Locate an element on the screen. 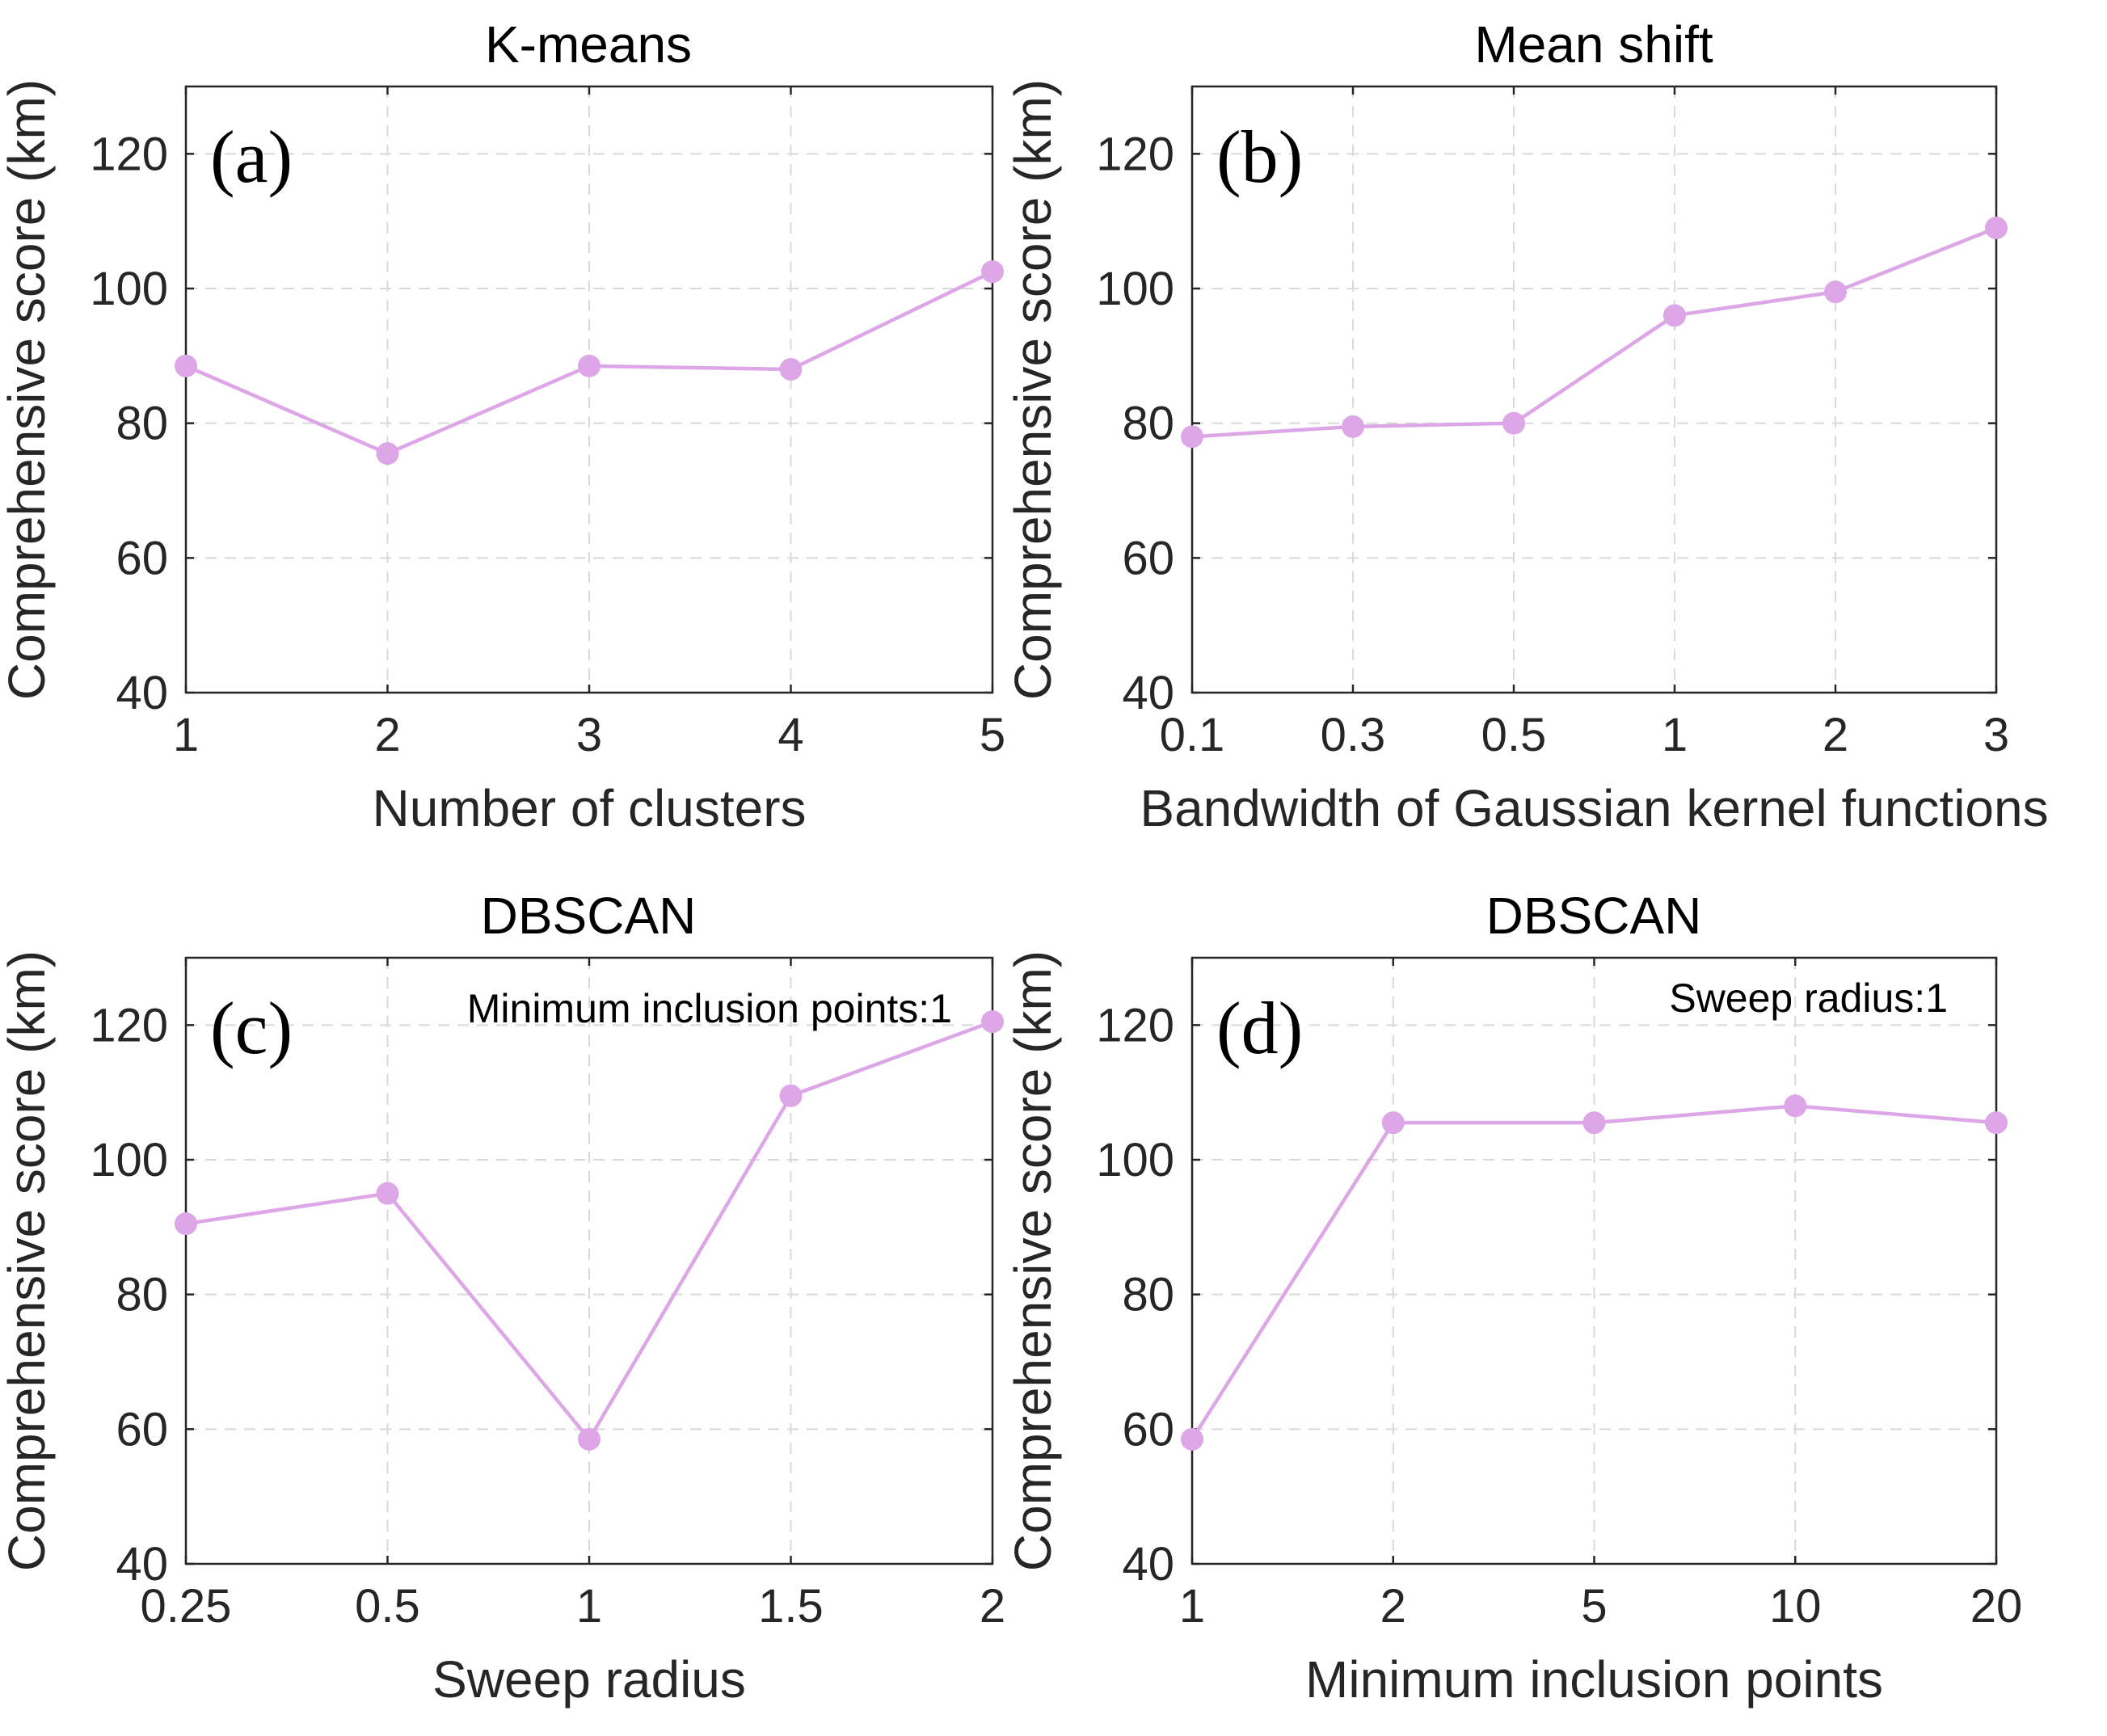 The width and height of the screenshot is (2107, 1736). x-tick-label: 20 is located at coordinates (1997, 1606).